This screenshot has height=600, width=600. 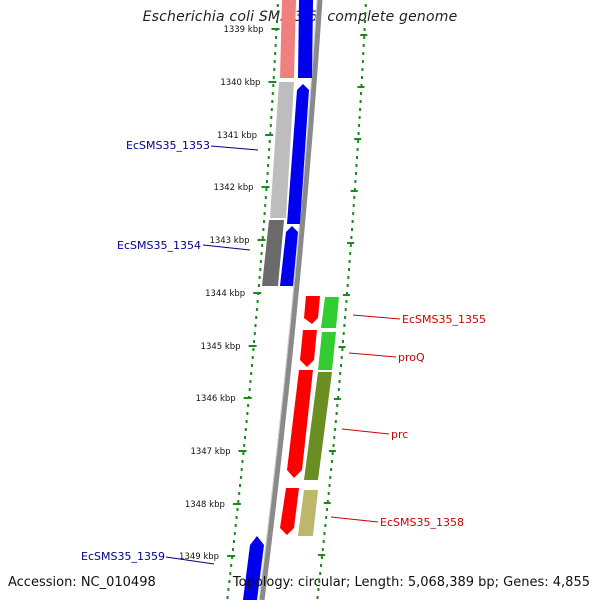 What do you see at coordinates (82, 582) in the screenshot?
I see `accession-text: Accession: NC_010498` at bounding box center [82, 582].